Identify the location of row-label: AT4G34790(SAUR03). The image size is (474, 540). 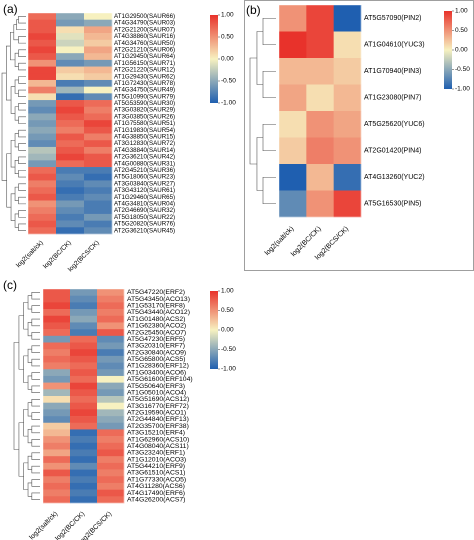
(144, 23).